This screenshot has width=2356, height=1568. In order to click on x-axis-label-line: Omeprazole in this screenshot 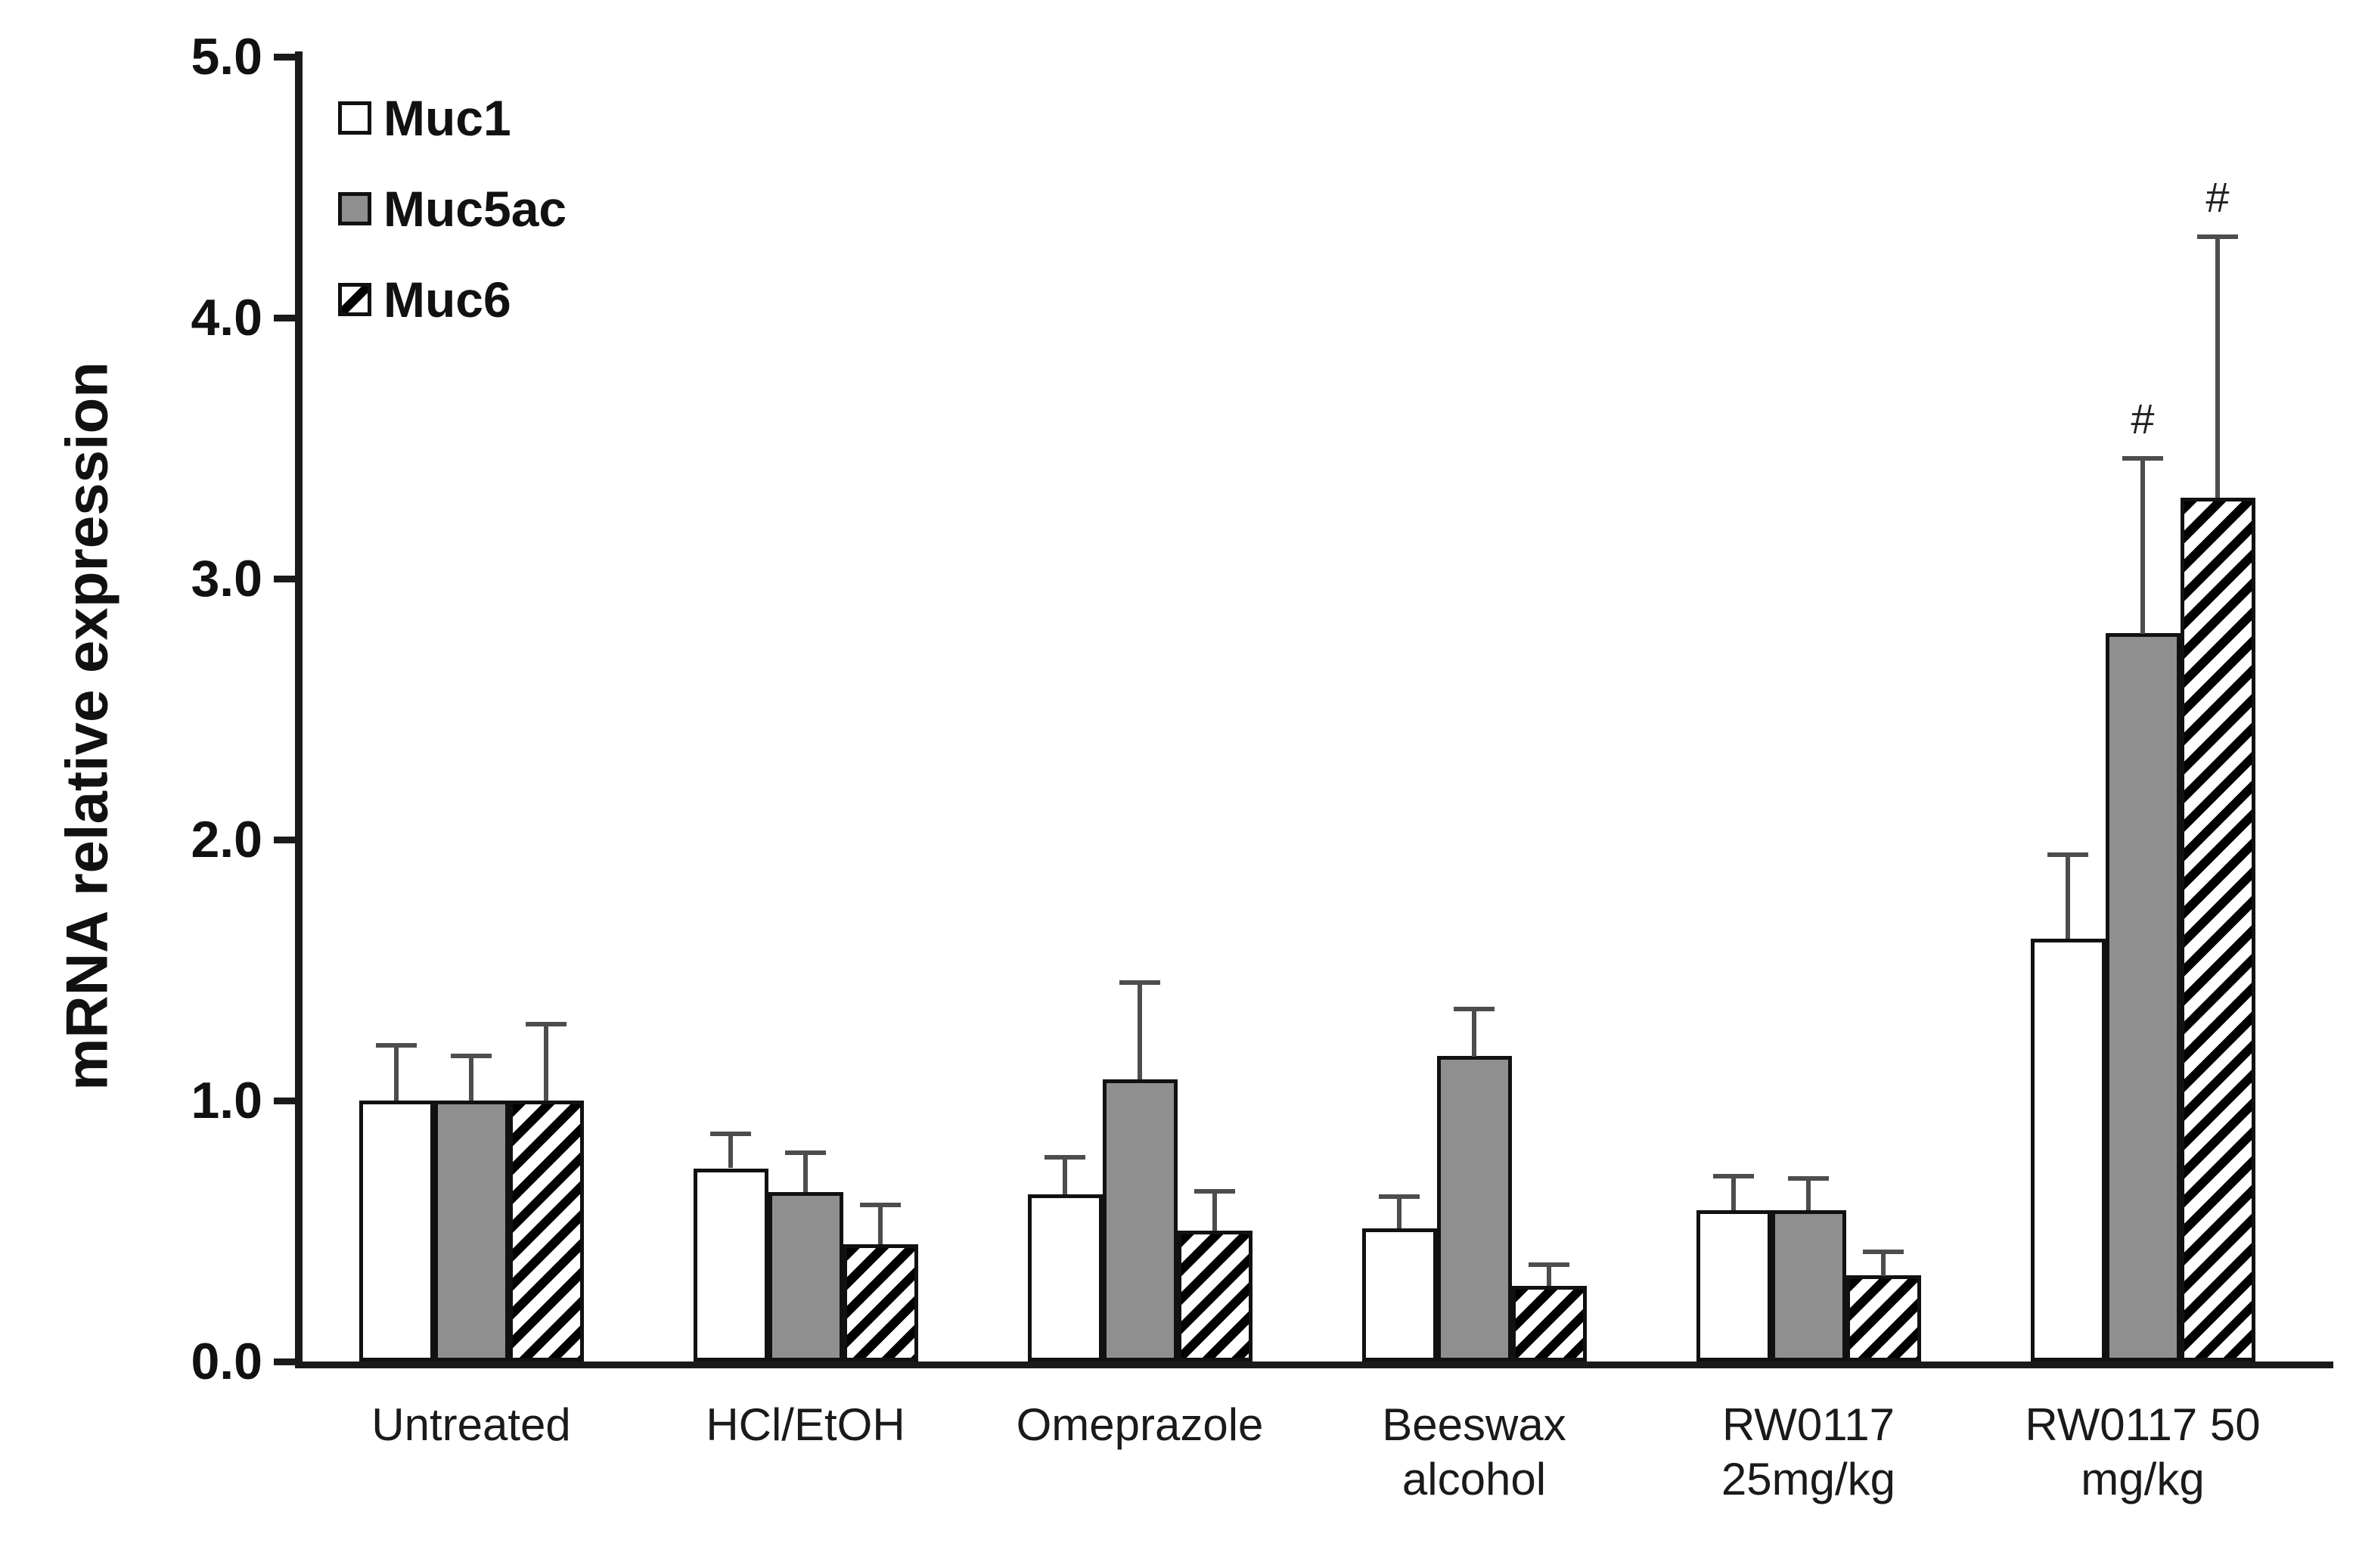, I will do `click(1140, 1424)`.